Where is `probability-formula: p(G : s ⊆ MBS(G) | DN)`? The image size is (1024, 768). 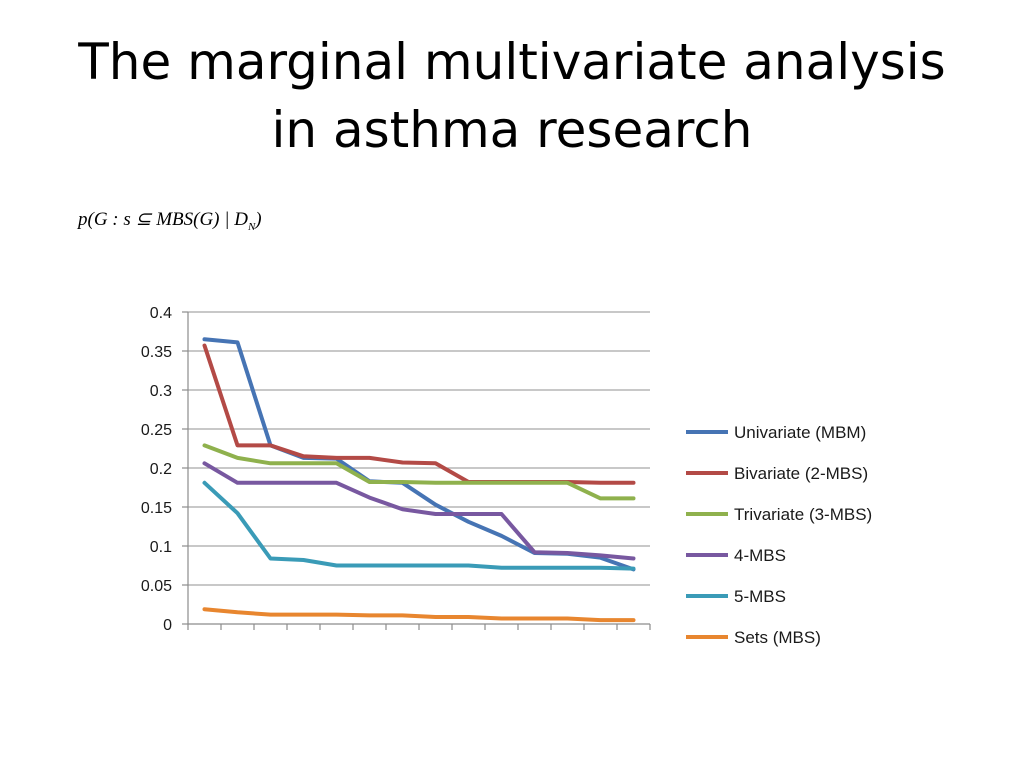 probability-formula: p(G : s ⊆ MBS(G) | DN) is located at coordinates (170, 220).